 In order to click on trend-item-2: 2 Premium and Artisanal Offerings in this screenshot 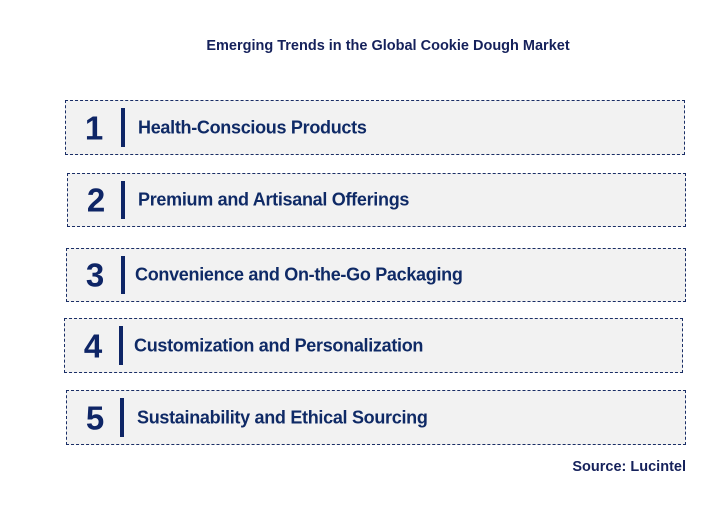, I will do `click(376, 200)`.